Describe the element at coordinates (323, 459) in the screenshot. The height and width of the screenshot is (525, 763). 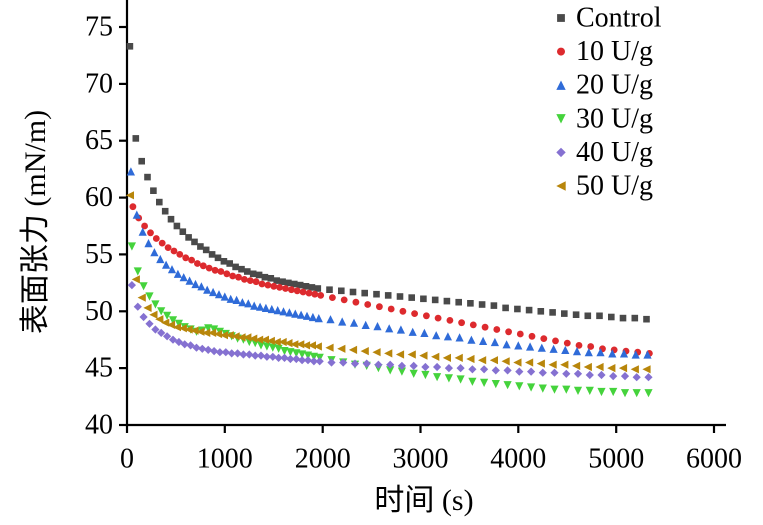
I see `x-tick-label: 2000` at that location.